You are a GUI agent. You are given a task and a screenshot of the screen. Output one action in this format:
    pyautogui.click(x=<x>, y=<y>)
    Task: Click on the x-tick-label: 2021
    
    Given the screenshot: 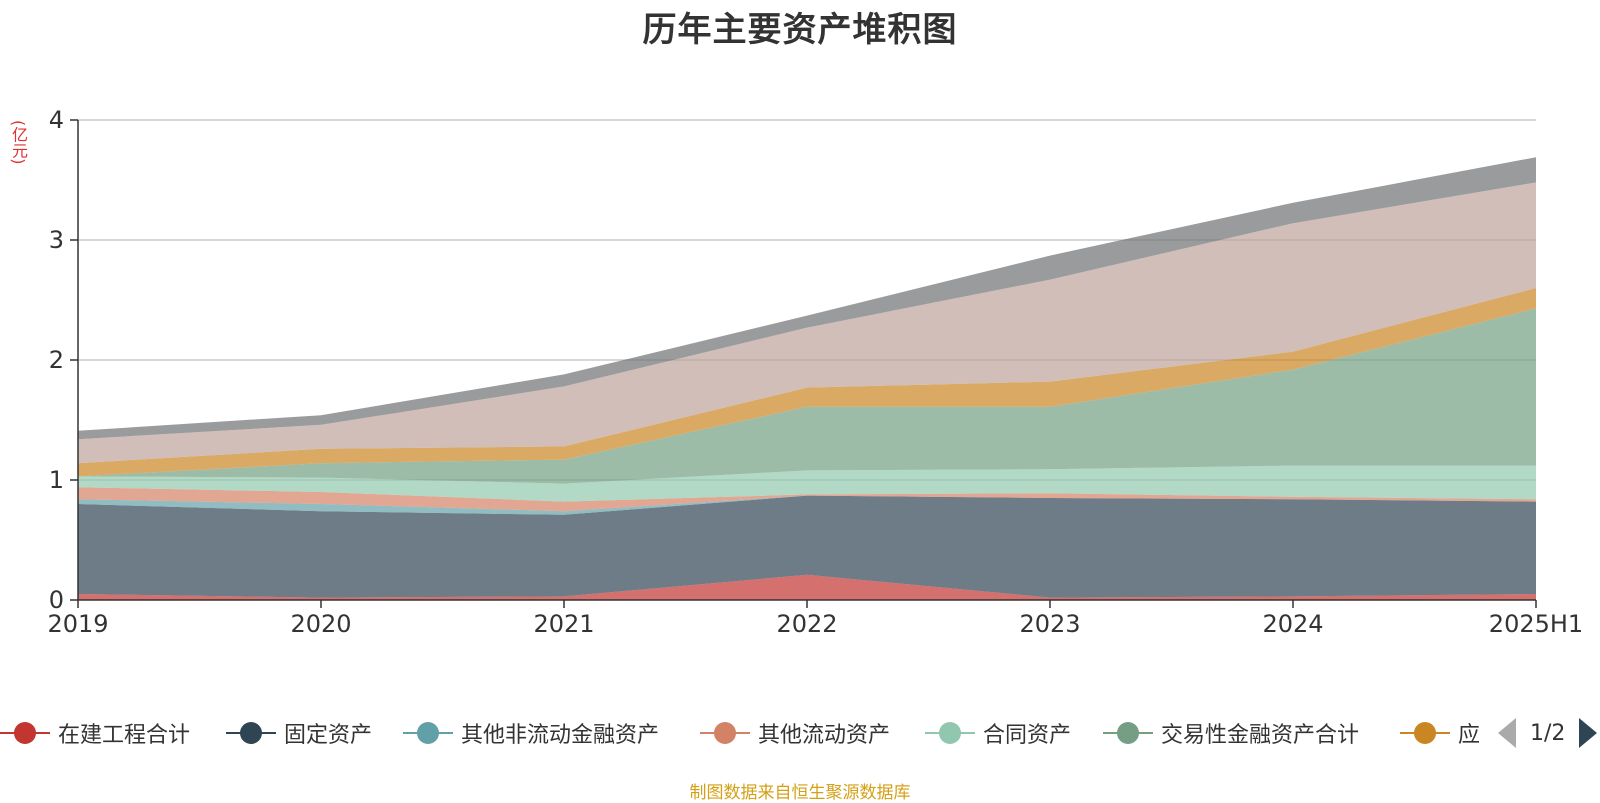 What is the action you would take?
    pyautogui.click(x=563, y=624)
    